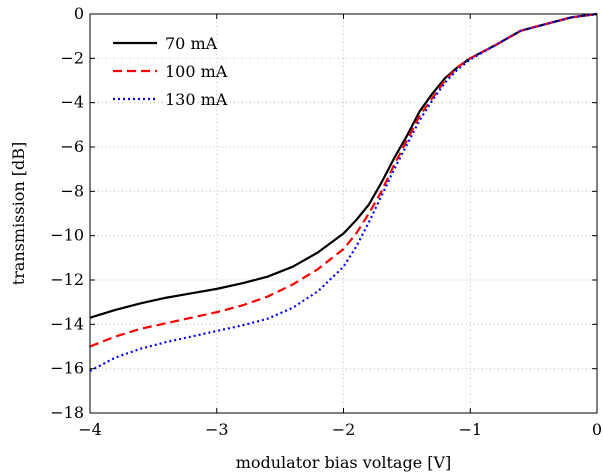 The image size is (603, 476). Describe the element at coordinates (217, 429) in the screenshot. I see `x-tick-label: −3` at that location.